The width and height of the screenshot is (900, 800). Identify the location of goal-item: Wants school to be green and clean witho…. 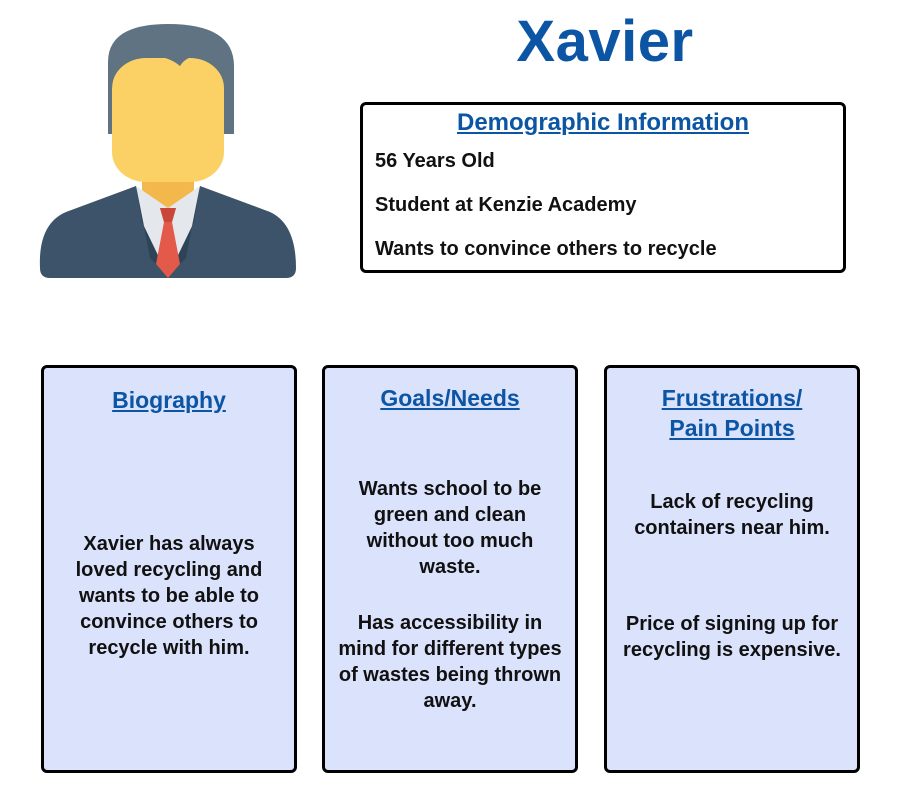
(450, 528).